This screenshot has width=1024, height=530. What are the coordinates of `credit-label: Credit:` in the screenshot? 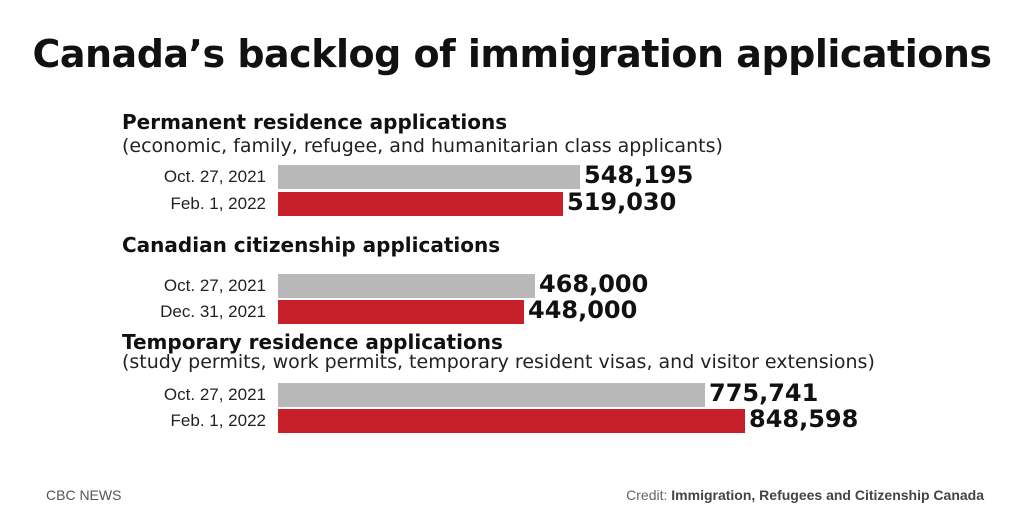 It's located at (647, 495).